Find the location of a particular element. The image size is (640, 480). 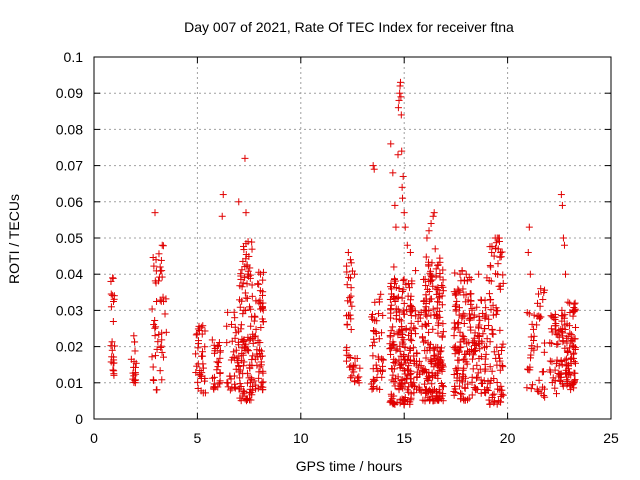

y-tick-label: 0.06 is located at coordinates (69, 202).